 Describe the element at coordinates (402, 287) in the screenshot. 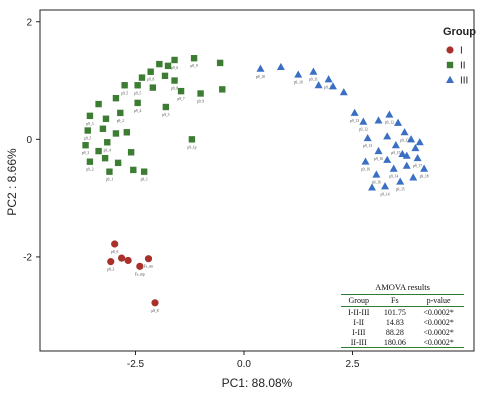

I see `amova-title: AMOVA results` at that location.